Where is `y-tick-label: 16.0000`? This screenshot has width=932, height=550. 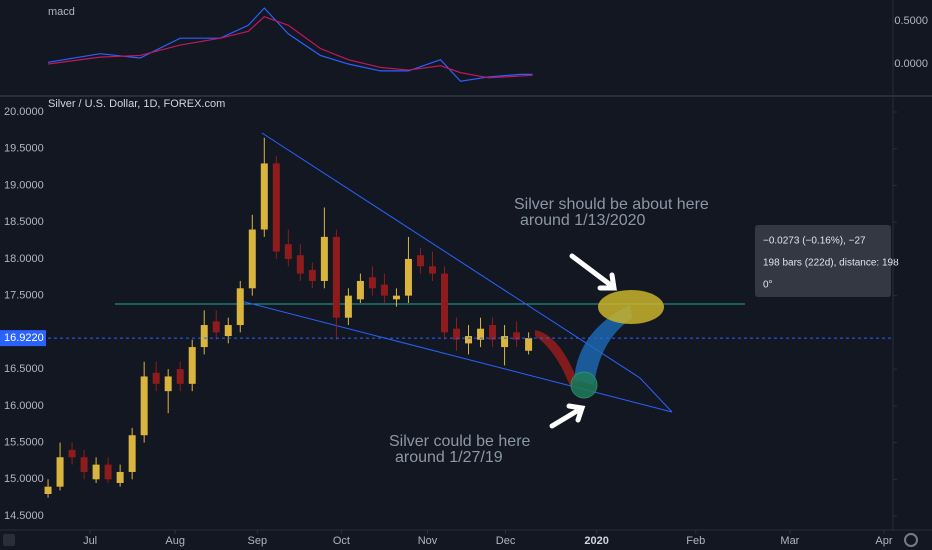 y-tick-label: 16.0000 is located at coordinates (24, 406).